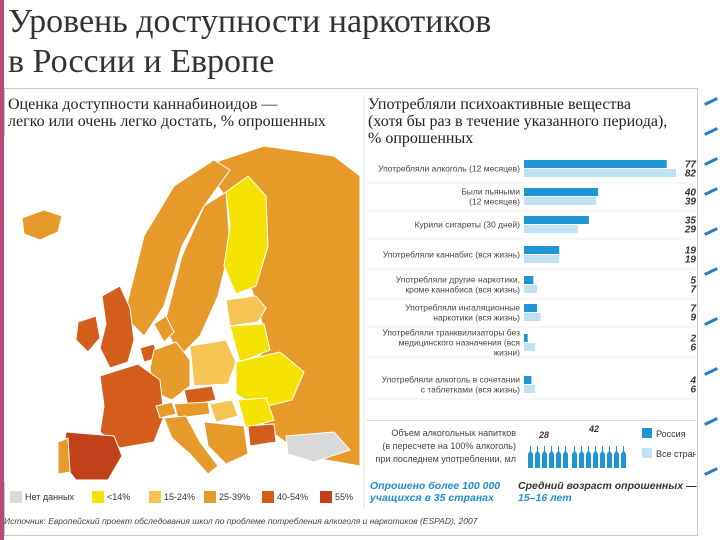  What do you see at coordinates (2, 270) in the screenshot?
I see `side-stripe` at bounding box center [2, 270].